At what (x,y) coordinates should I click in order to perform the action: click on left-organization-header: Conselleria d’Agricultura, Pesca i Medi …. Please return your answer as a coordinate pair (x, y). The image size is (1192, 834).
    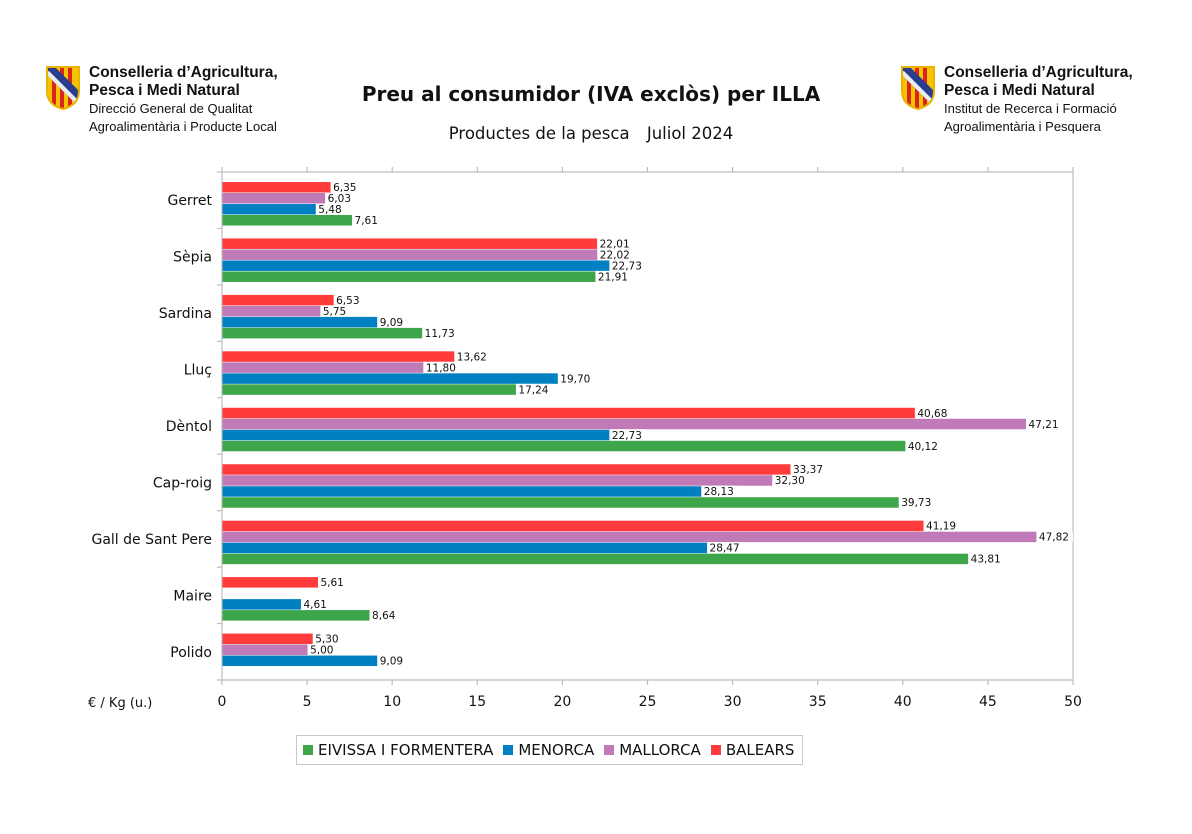
    Looking at the image, I should click on (161, 100).